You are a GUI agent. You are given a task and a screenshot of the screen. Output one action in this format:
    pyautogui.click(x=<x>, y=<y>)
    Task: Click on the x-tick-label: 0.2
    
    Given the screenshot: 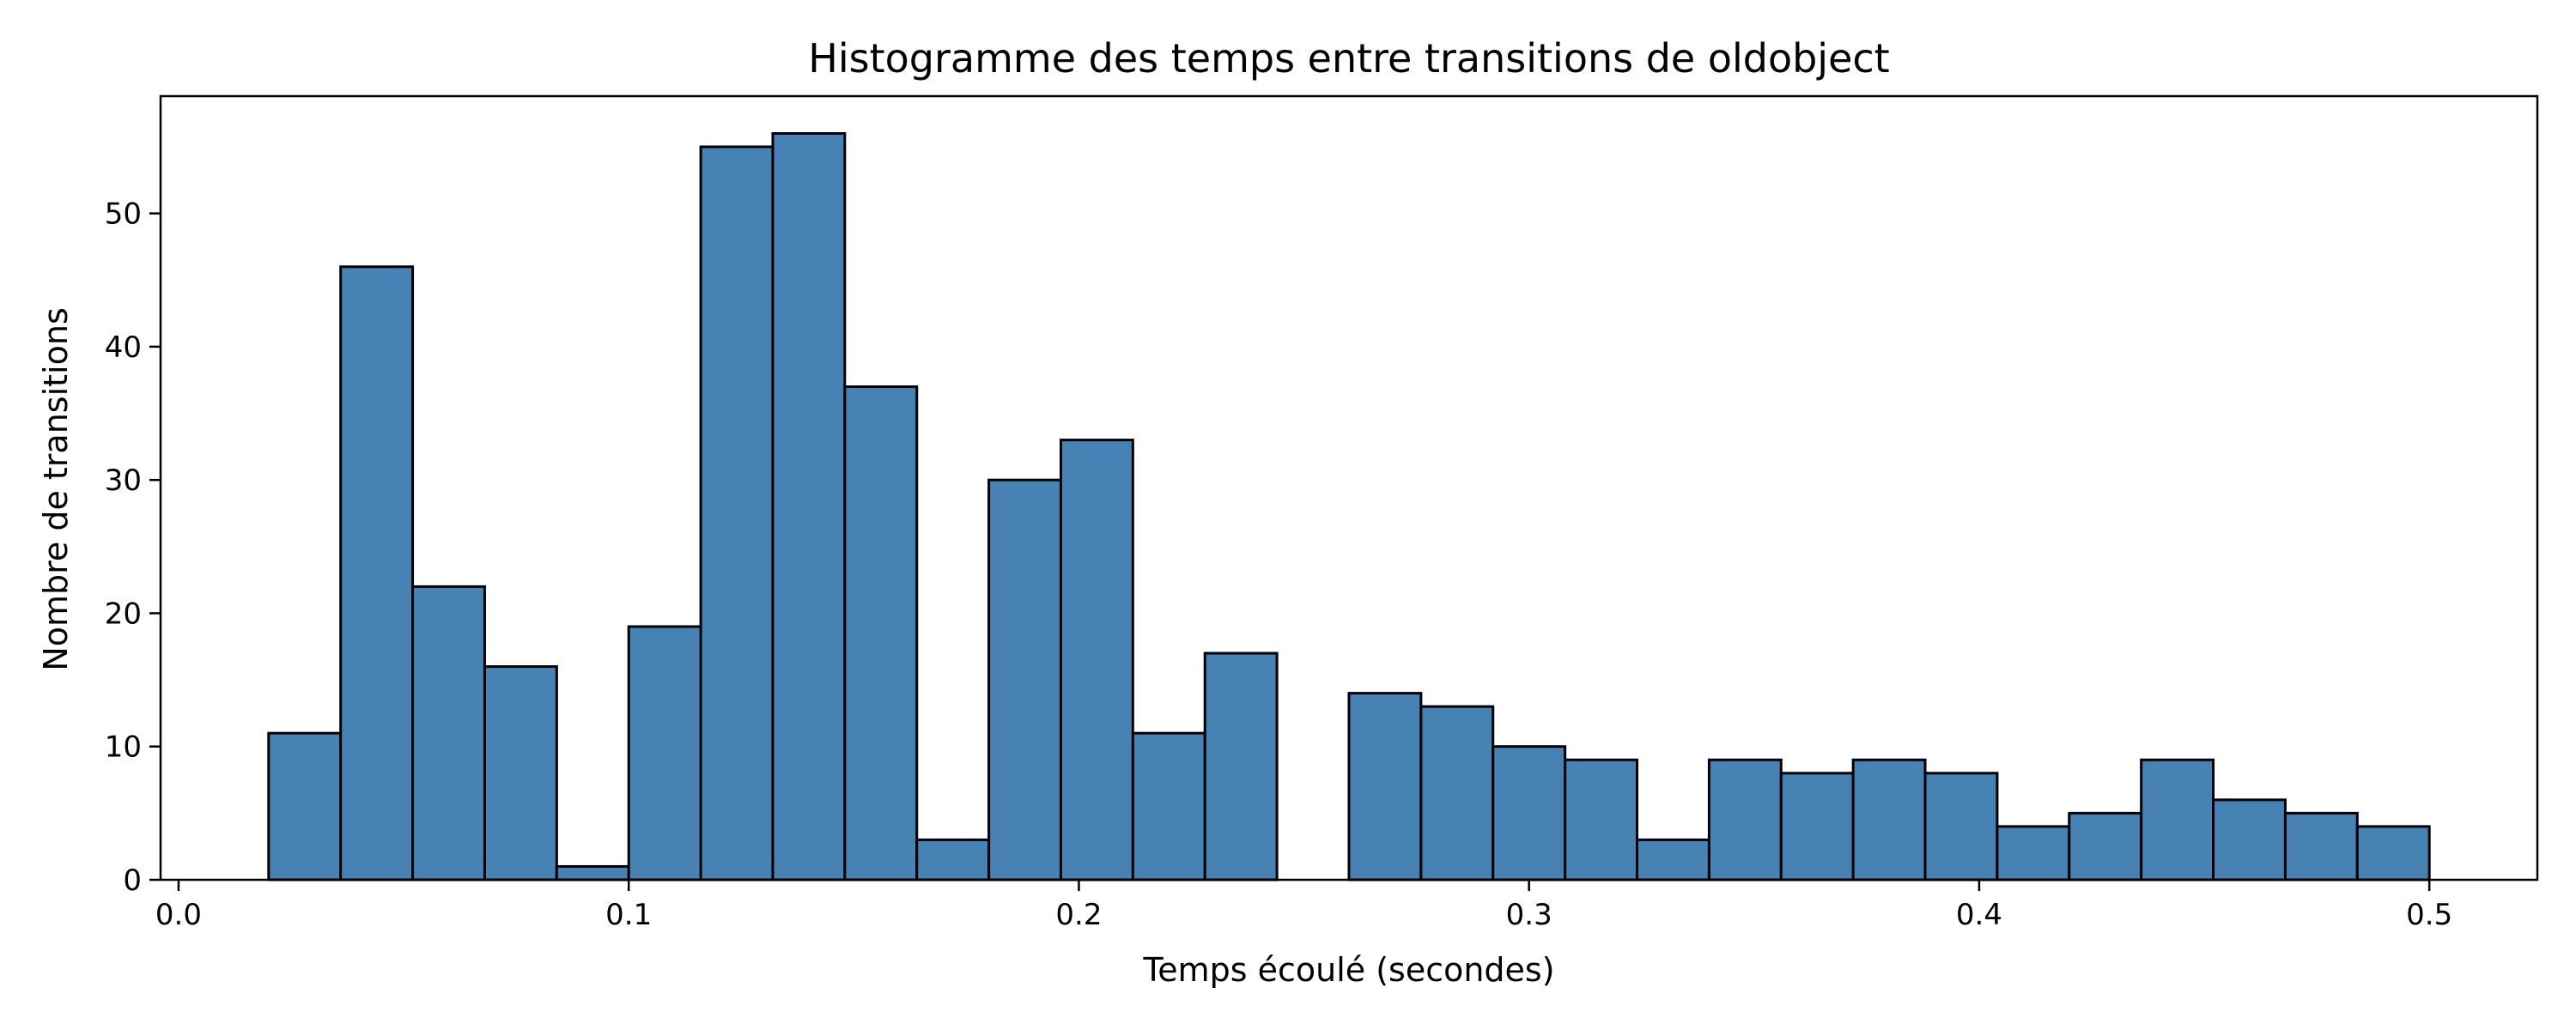 What is the action you would take?
    pyautogui.click(x=1078, y=915)
    